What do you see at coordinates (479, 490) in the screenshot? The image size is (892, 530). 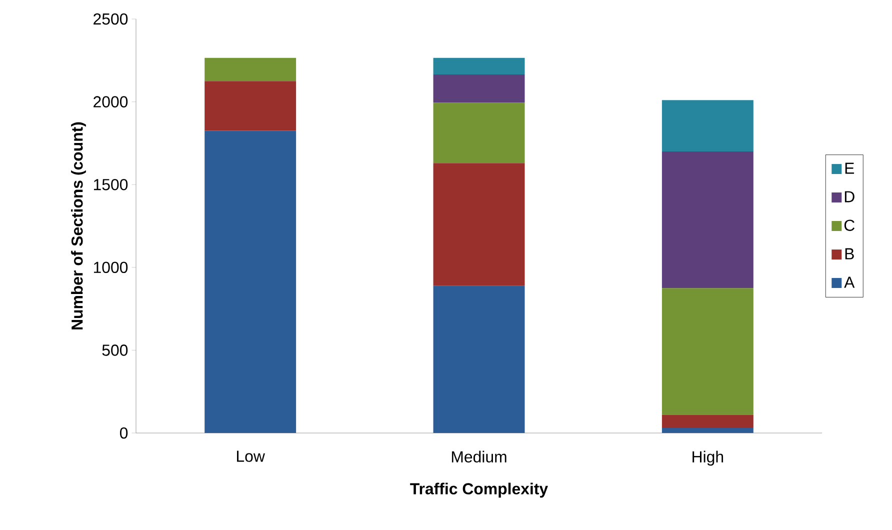 I see `x-axis-title: Traffic Complexity` at bounding box center [479, 490].